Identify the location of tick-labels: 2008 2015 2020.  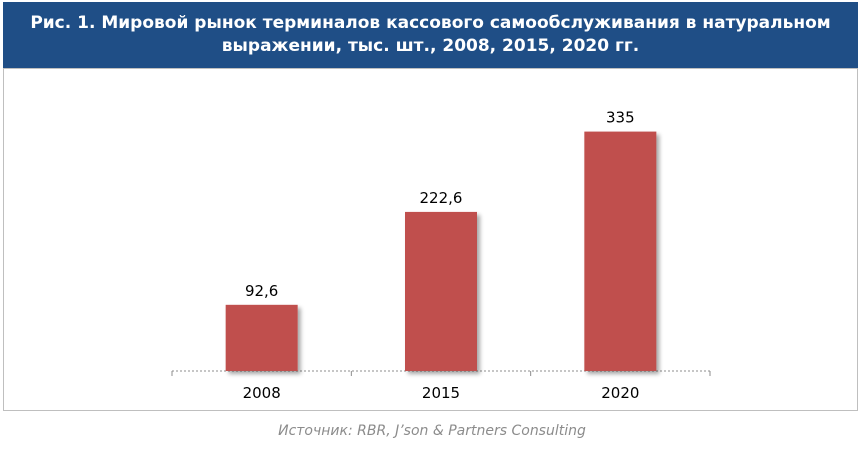
(441, 393).